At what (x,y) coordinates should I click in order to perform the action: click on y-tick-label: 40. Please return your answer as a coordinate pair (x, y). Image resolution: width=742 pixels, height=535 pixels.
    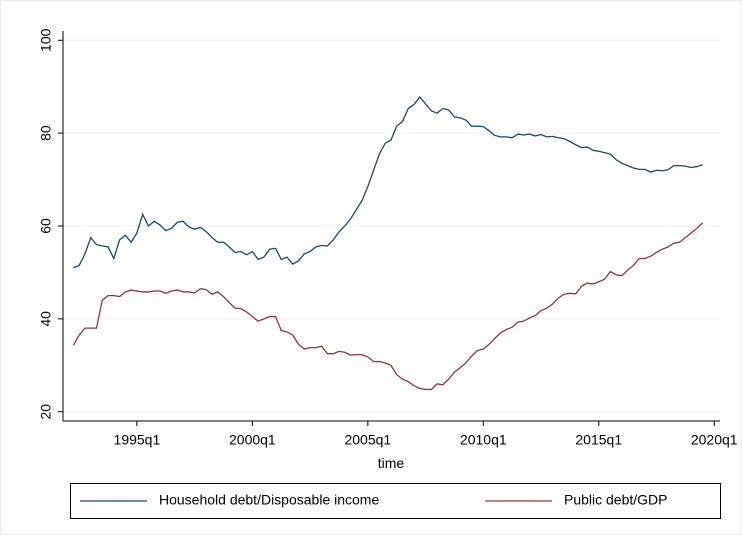
    Looking at the image, I should click on (46, 319).